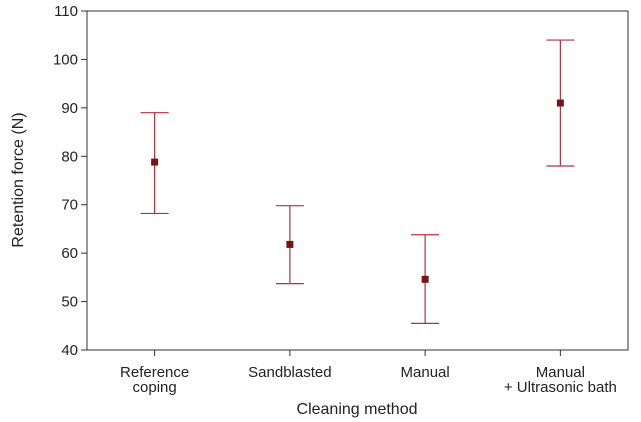 The height and width of the screenshot is (422, 641). What do you see at coordinates (18, 179) in the screenshot?
I see `y-axis-title: Retention force (N)` at bounding box center [18, 179].